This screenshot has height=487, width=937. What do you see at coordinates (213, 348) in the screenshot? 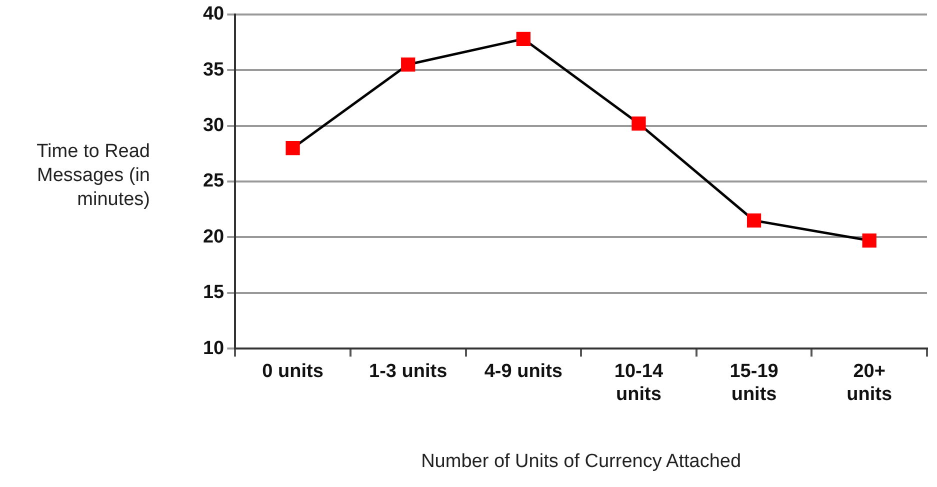
I see `y-tick-label: 10` at bounding box center [213, 348].